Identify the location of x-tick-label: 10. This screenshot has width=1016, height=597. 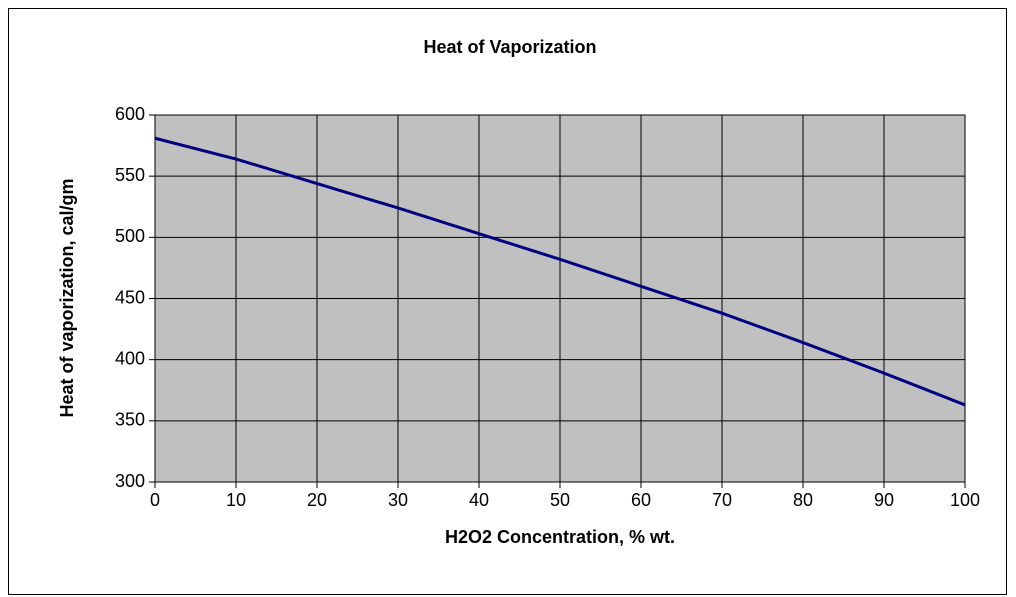
(236, 500).